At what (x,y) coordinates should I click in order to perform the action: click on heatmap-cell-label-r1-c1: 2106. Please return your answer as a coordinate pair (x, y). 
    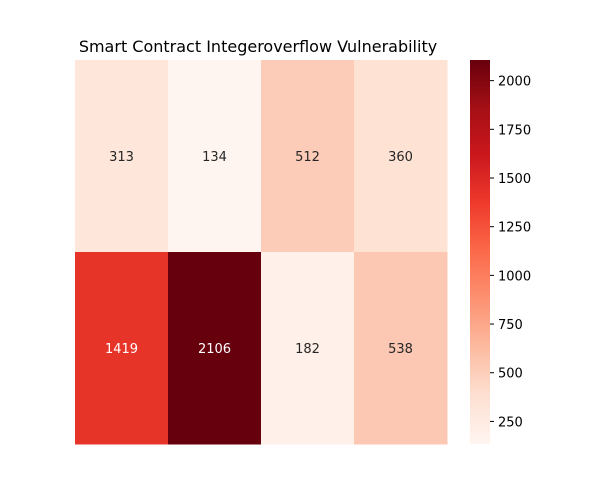
    Looking at the image, I should click on (214, 349).